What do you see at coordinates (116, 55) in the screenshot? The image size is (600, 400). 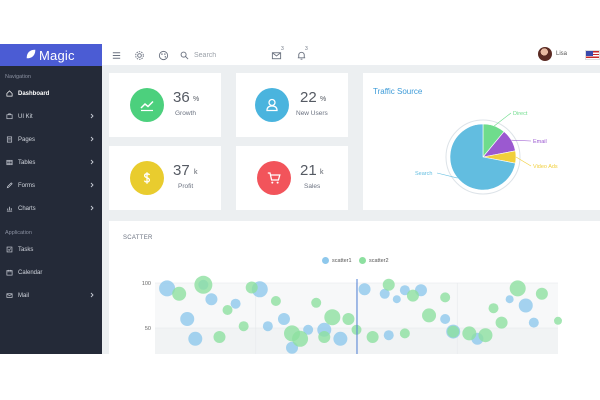 I see `menu-icon` at bounding box center [116, 55].